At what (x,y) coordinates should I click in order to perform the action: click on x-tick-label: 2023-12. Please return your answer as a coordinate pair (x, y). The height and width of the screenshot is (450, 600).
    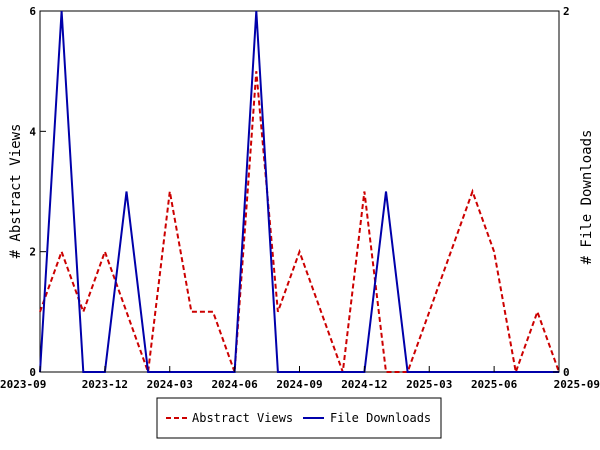
    Looking at the image, I should click on (105, 384).